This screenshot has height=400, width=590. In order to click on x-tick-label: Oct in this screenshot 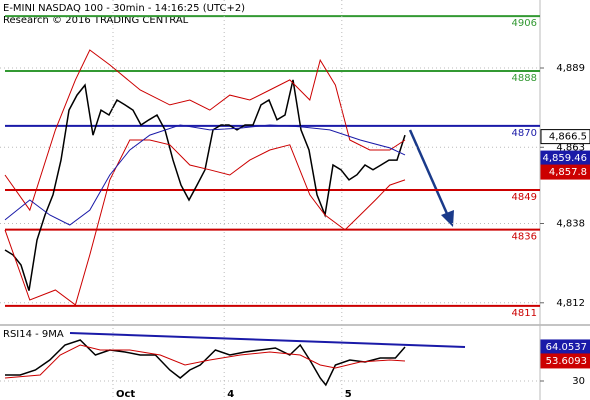, I will do `click(125, 394)`.